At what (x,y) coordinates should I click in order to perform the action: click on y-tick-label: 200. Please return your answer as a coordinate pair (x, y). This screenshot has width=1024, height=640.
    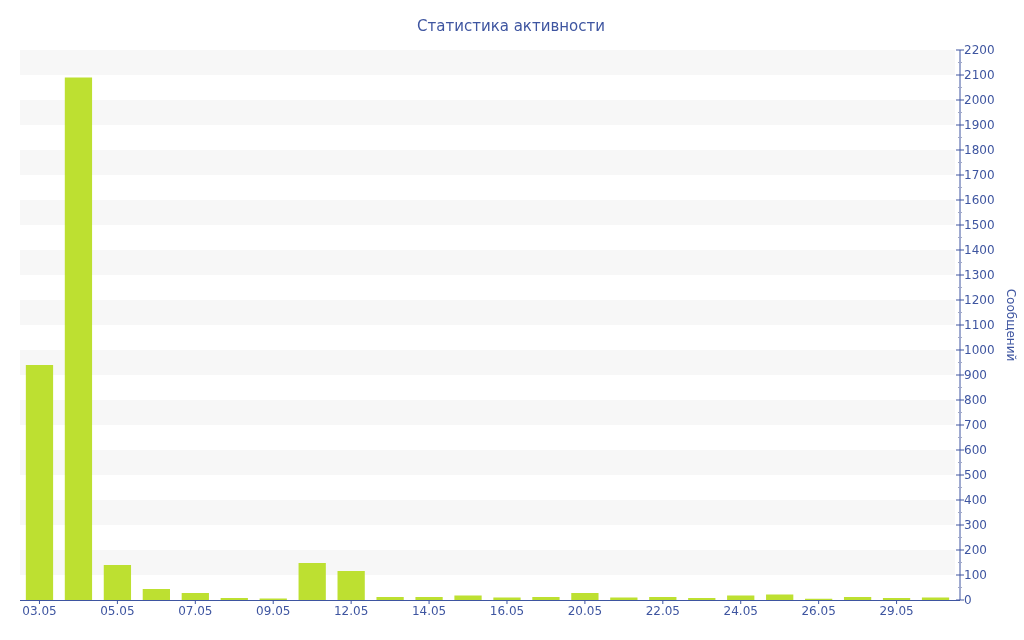
    Looking at the image, I should click on (975, 550).